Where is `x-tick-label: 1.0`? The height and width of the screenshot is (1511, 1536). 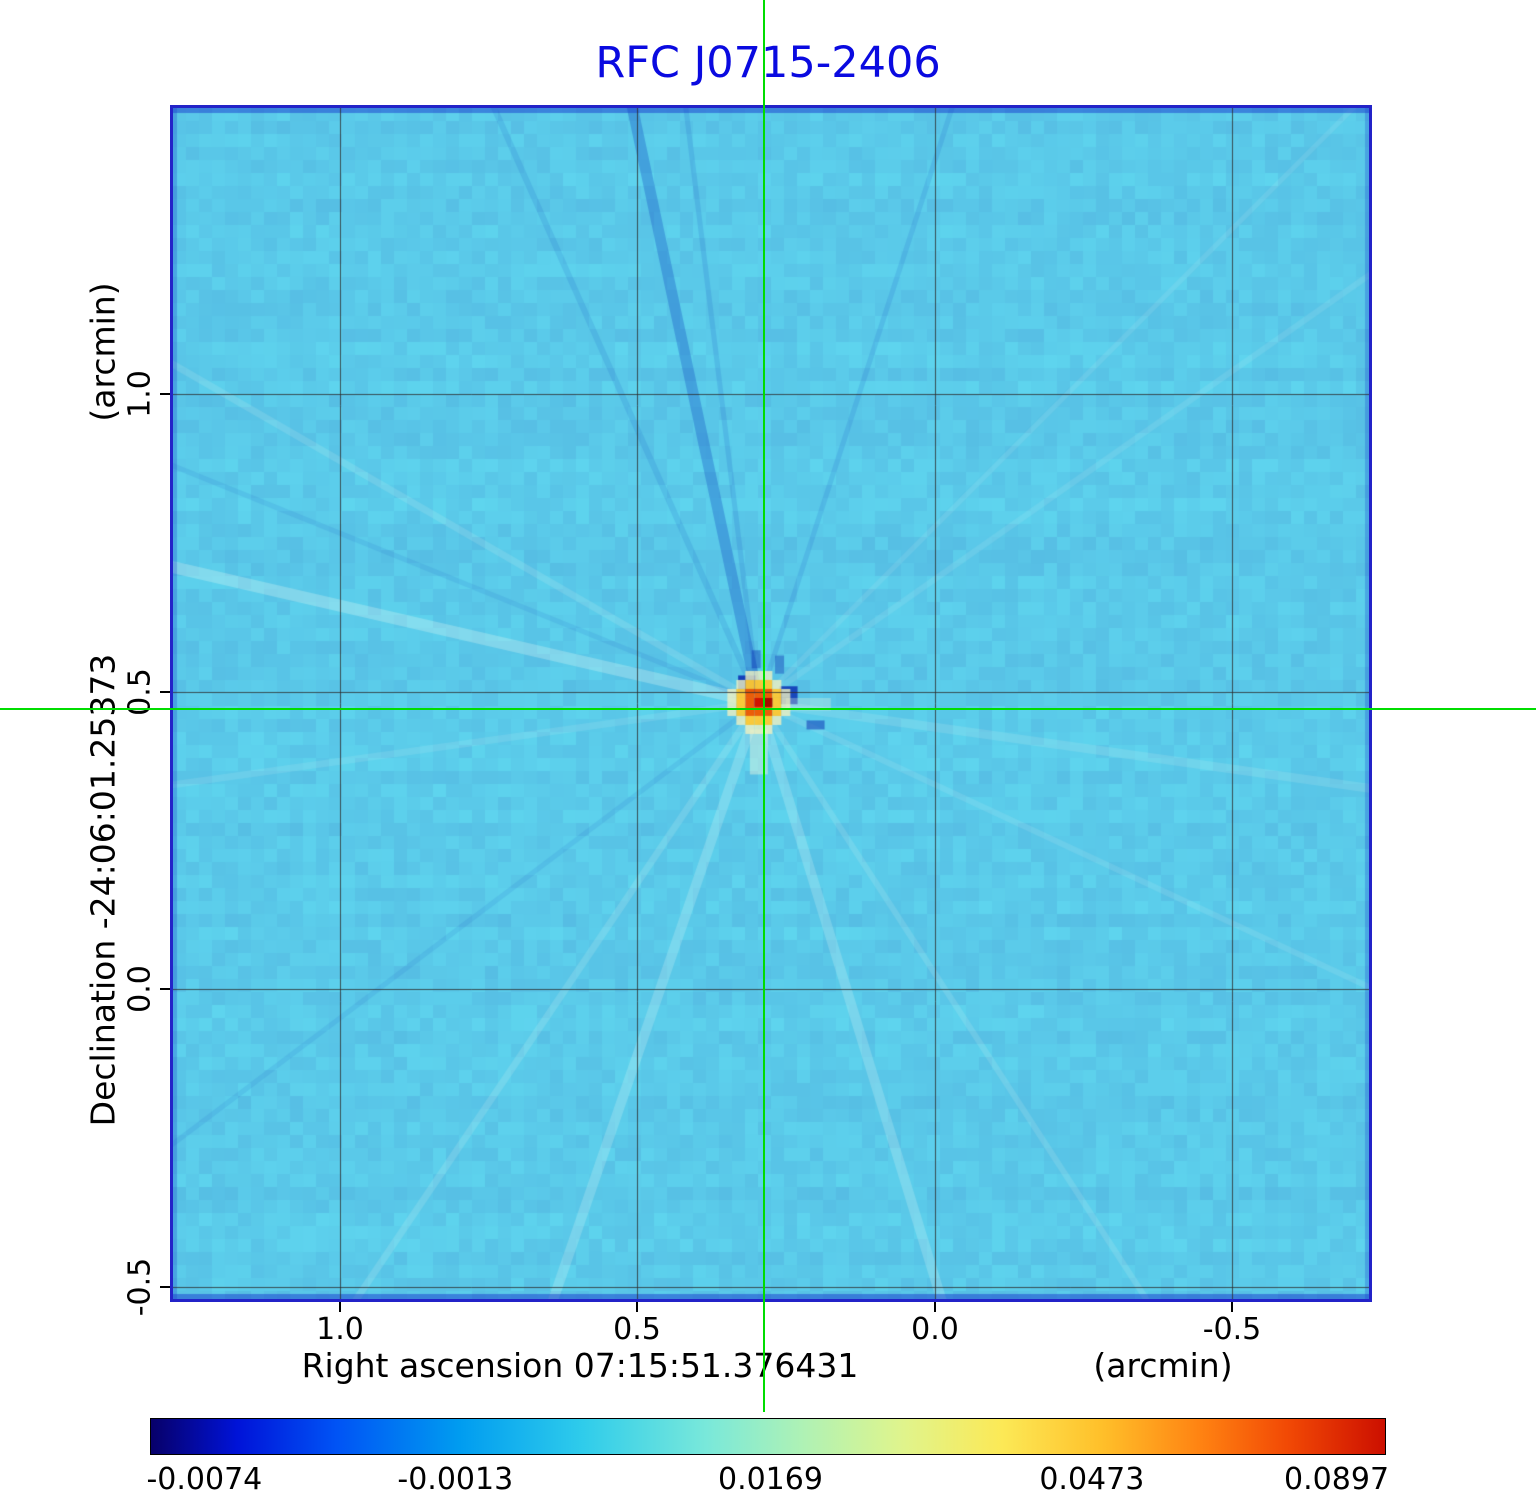 x-tick-label: 1.0 is located at coordinates (340, 1329).